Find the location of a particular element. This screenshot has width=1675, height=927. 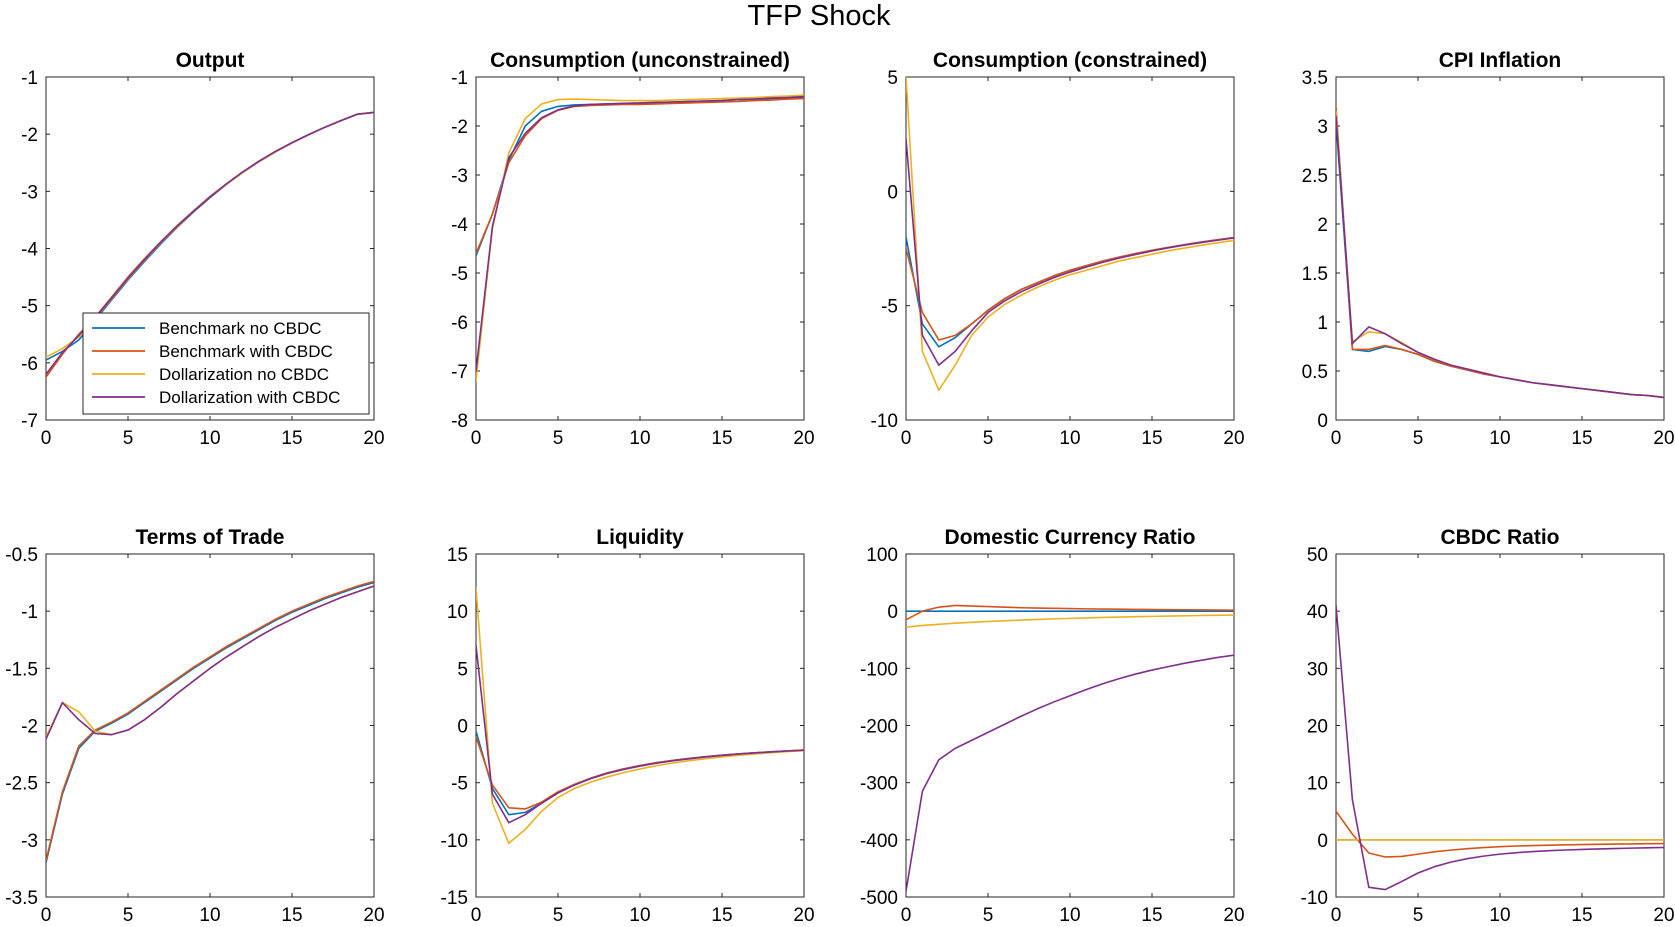

axes-box-cpi-inflation is located at coordinates (1500, 248).